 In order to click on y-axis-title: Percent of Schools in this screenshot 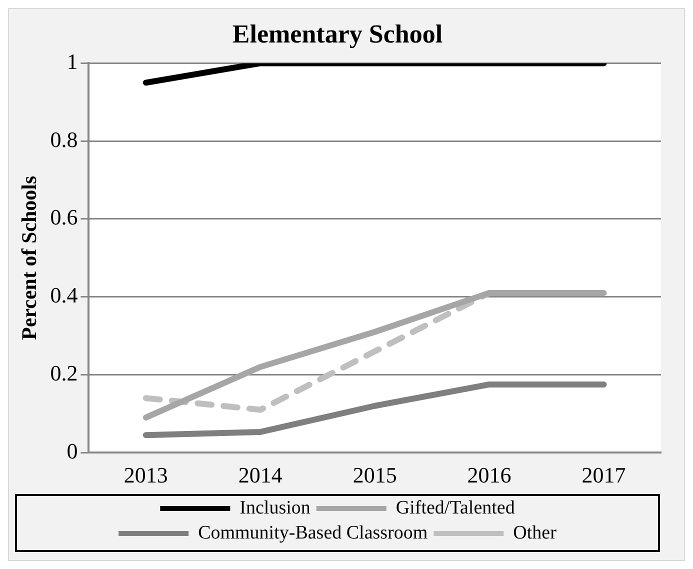, I will do `click(29, 258)`.